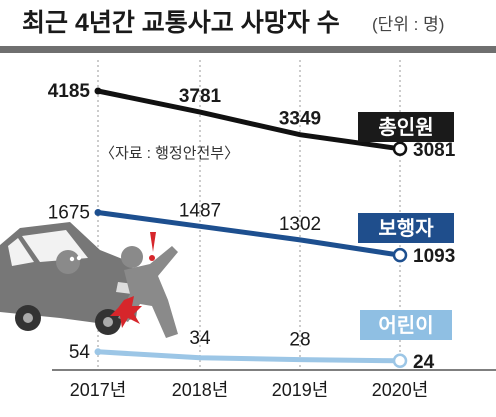 The height and width of the screenshot is (417, 496). I want to click on legend-badge: 총인원, so click(406, 127).